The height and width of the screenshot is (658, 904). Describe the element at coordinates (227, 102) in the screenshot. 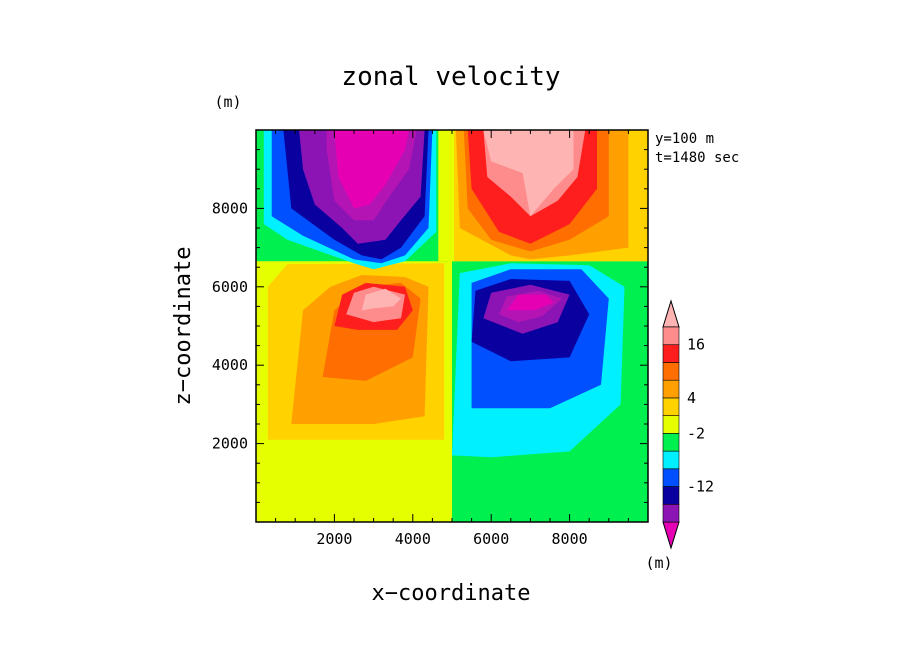

I see `y-axis-unit: (m)` at that location.